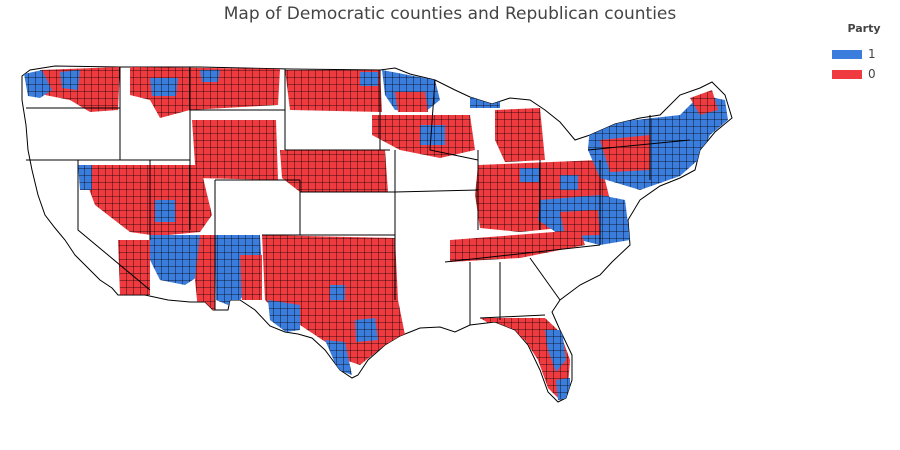  Describe the element at coordinates (864, 28) in the screenshot. I see `legend-title: Party` at that location.